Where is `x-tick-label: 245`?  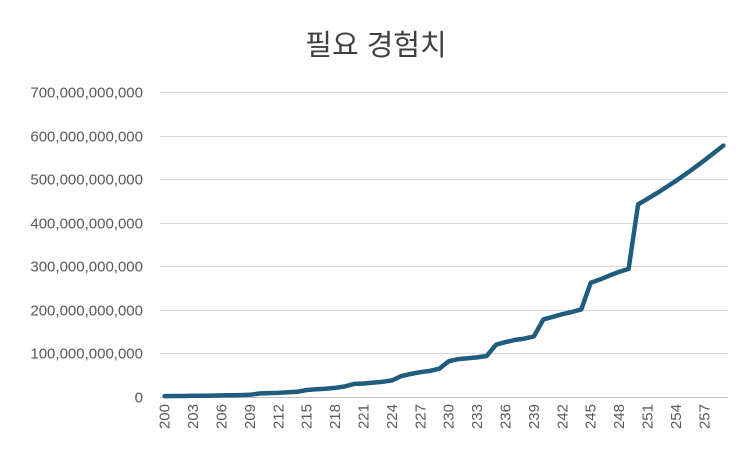 x-tick-label: 245 is located at coordinates (591, 416).